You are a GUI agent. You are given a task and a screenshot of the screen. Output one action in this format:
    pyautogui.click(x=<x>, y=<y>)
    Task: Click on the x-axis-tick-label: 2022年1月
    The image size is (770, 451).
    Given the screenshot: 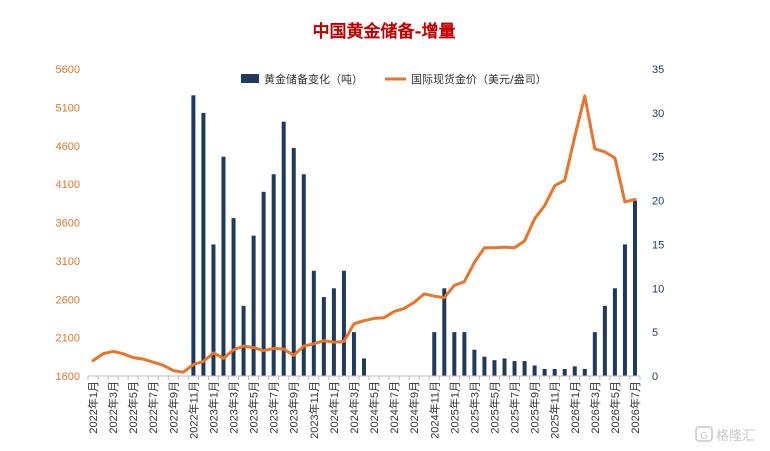 What is the action you would take?
    pyautogui.click(x=93, y=407)
    